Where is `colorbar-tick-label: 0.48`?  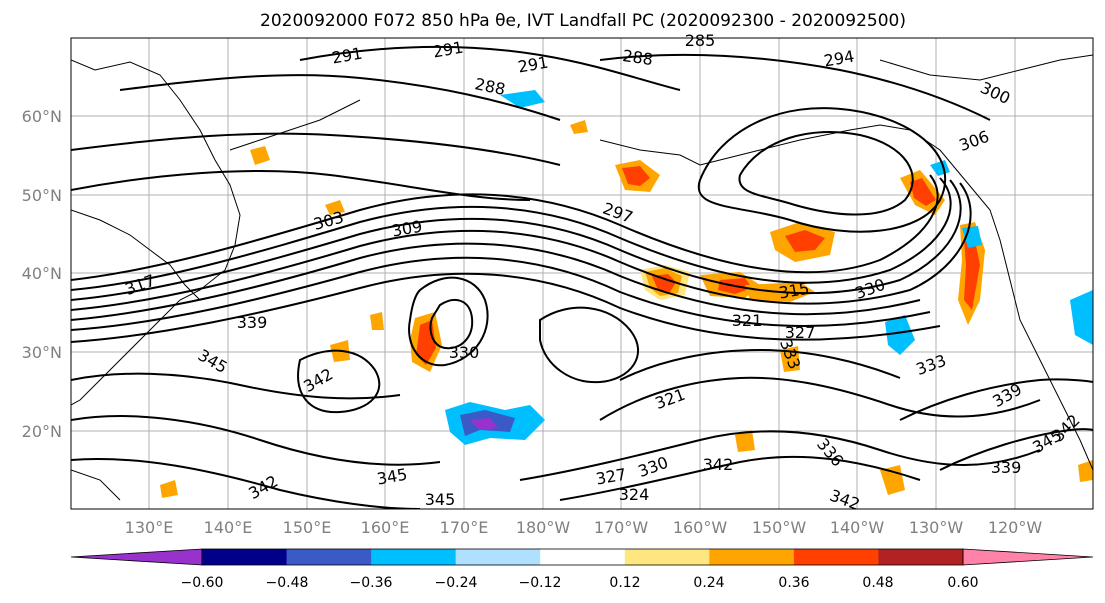 colorbar-tick-label: 0.48 is located at coordinates (877, 583).